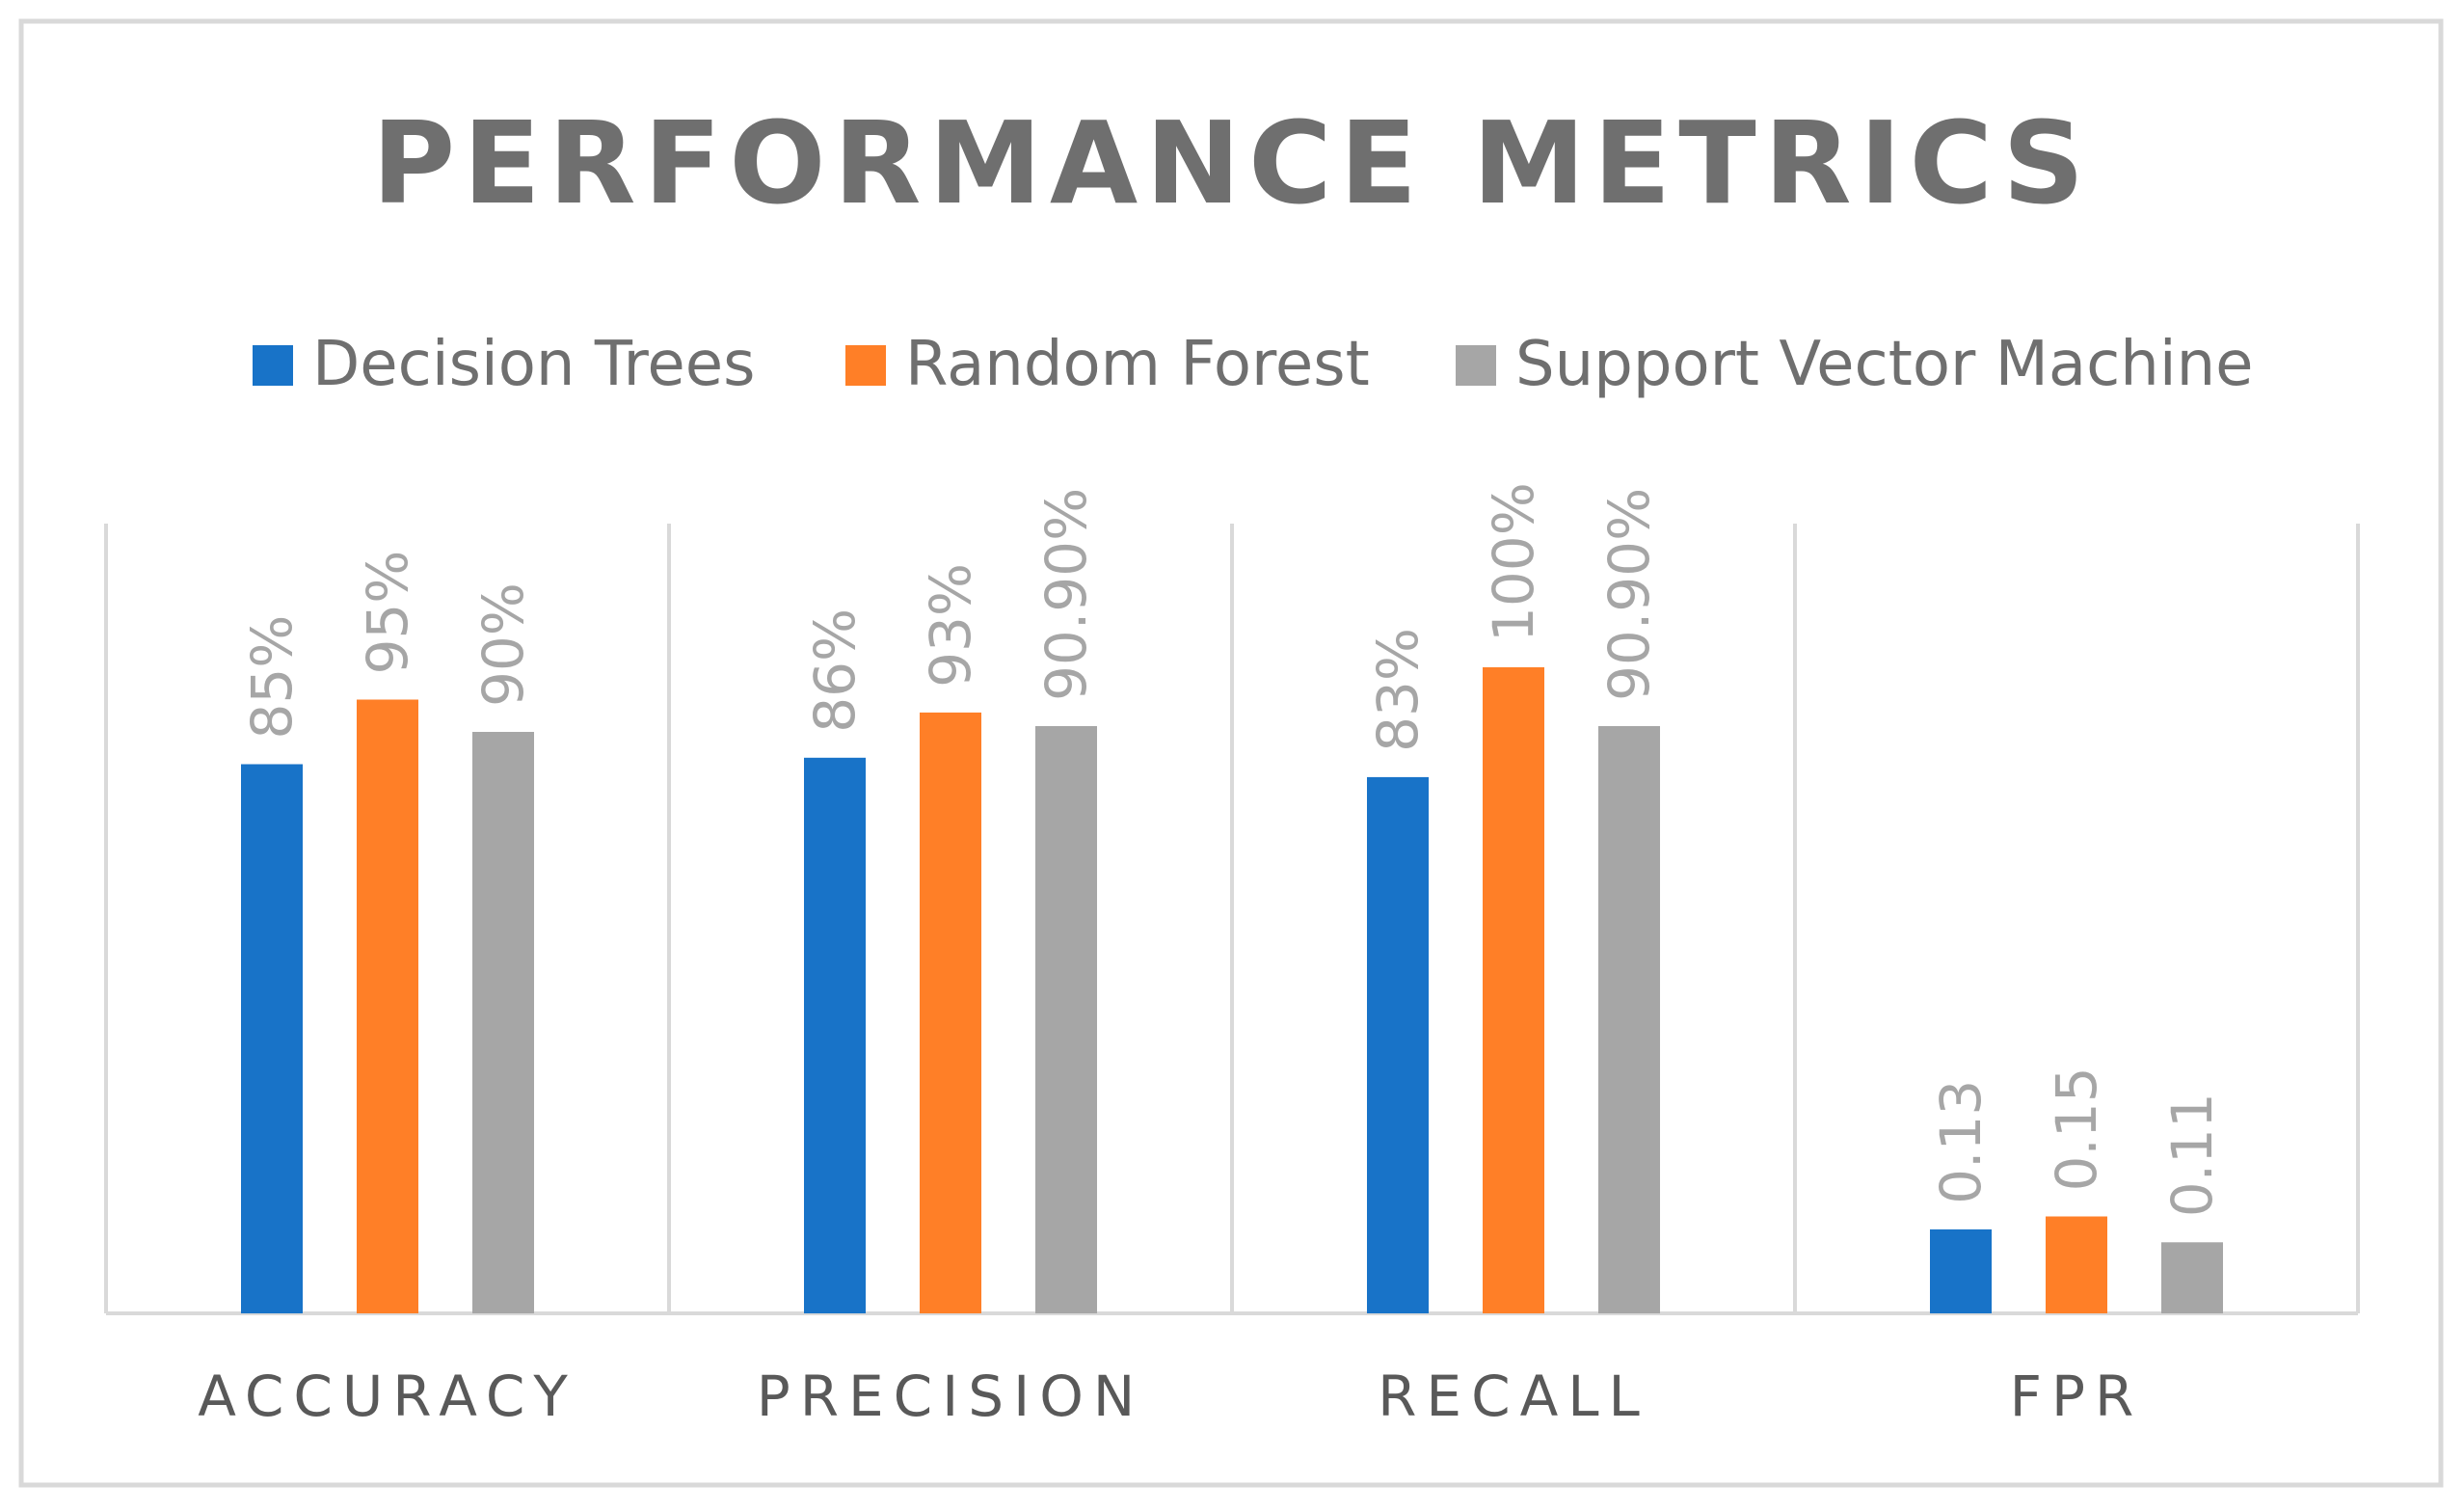  Describe the element at coordinates (1138, 364) in the screenshot. I see `legend-label: Random Forest` at that location.